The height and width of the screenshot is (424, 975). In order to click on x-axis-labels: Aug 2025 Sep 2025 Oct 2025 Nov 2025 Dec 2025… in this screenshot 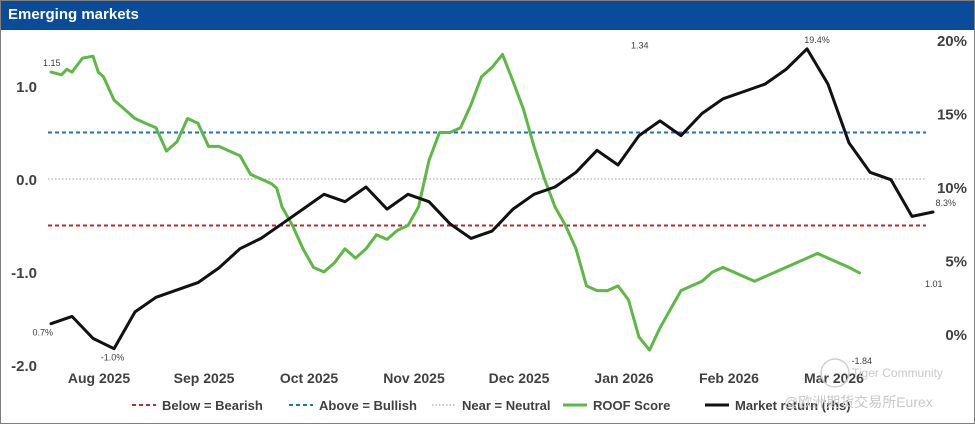, I will do `click(466, 378)`.